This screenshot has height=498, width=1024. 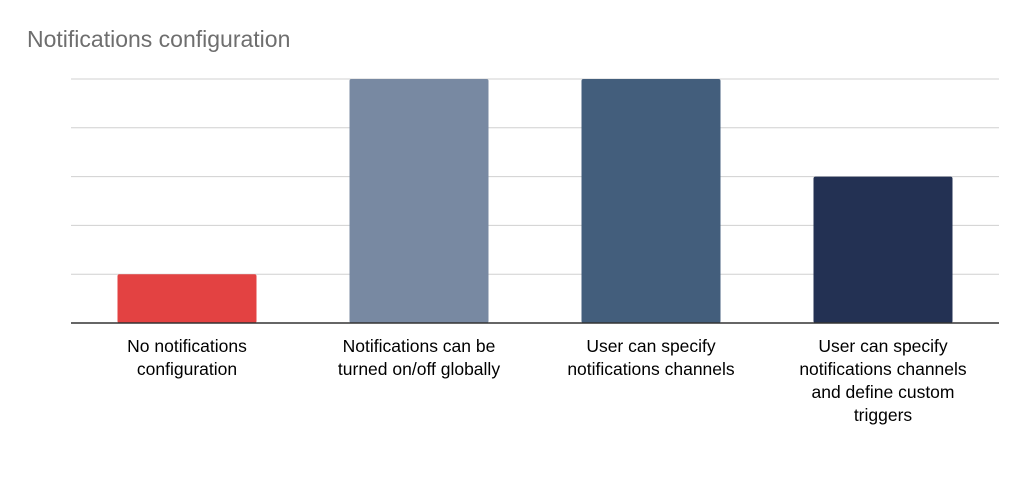 I want to click on category-label-3: User can specify notifications channels, so click(x=651, y=357).